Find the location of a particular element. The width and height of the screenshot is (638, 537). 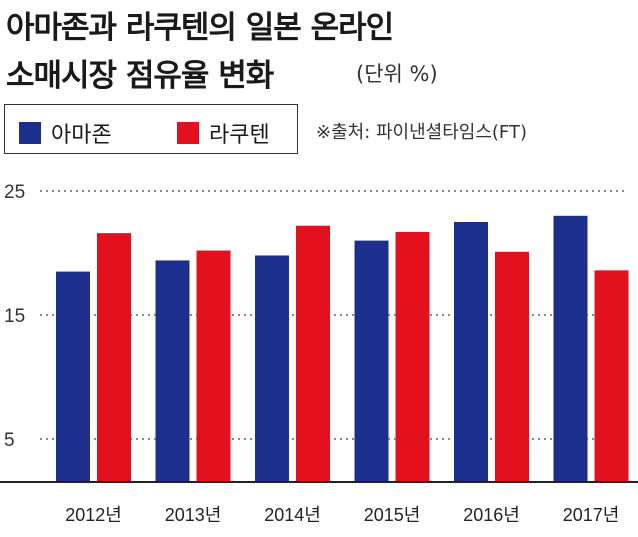

x-tick-label: 2012년 is located at coordinates (93, 515).